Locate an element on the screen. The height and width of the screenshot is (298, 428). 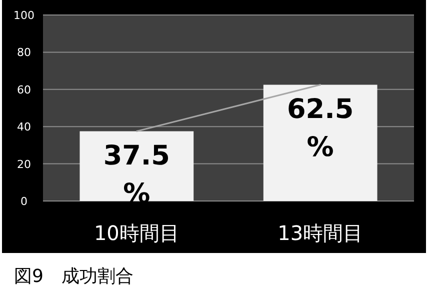
caption: 図9 成功割合 is located at coordinates (74, 276).